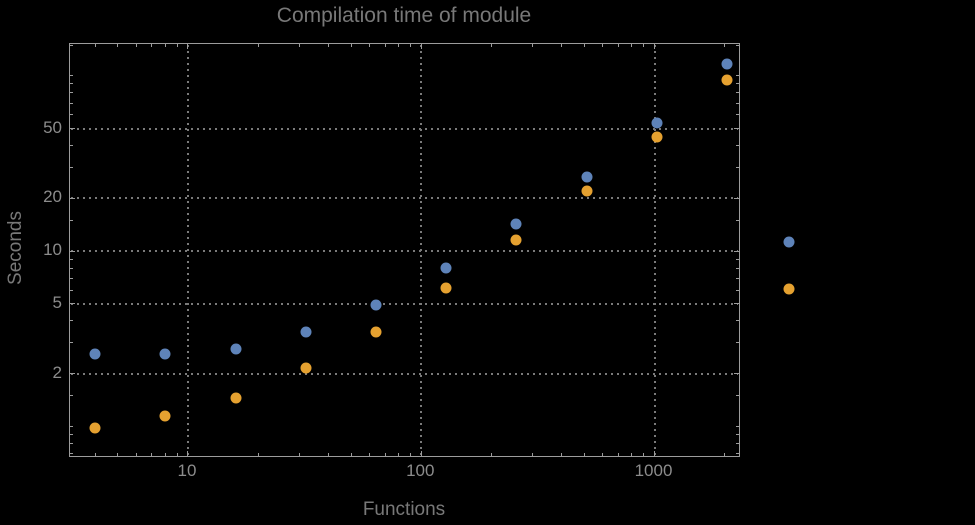  I want to click on y-tick-label: 10, so click(52, 250).